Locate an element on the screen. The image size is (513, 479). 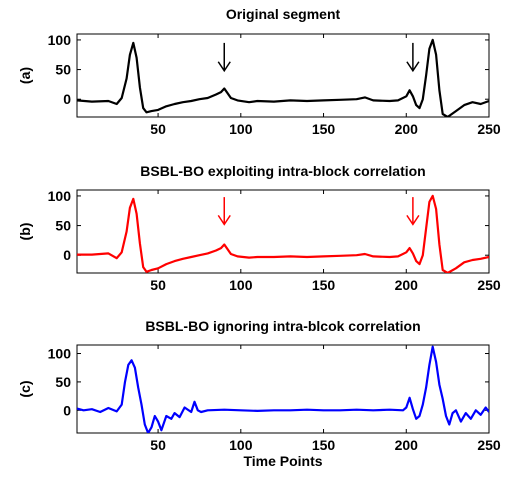
panel-label: (c) is located at coordinates (25, 388).